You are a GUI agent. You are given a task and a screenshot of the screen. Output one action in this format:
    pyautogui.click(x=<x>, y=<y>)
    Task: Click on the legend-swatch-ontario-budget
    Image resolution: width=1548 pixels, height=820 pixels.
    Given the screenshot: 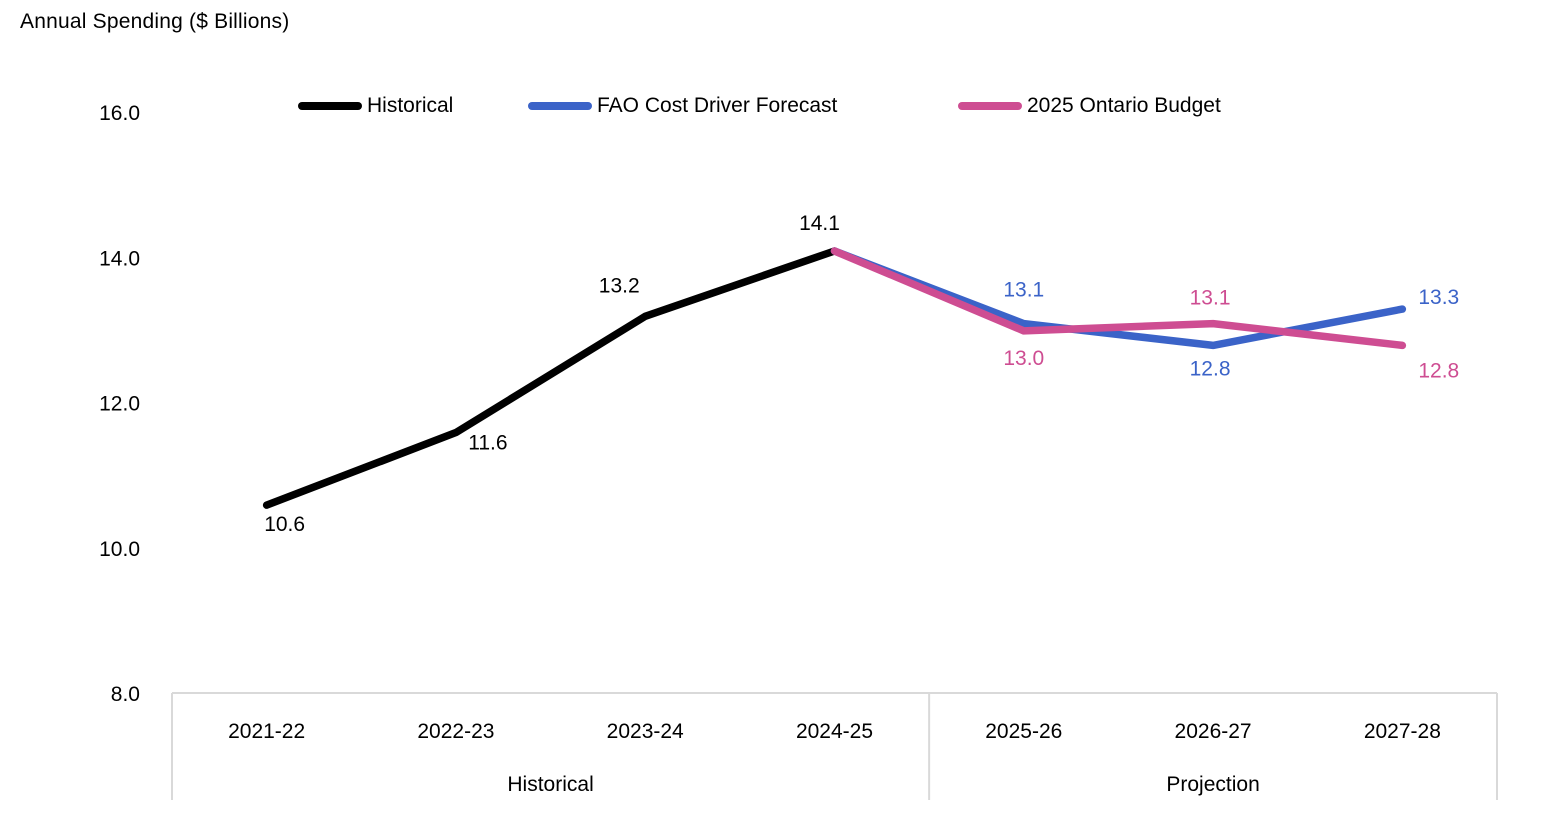 What is the action you would take?
    pyautogui.click(x=990, y=106)
    